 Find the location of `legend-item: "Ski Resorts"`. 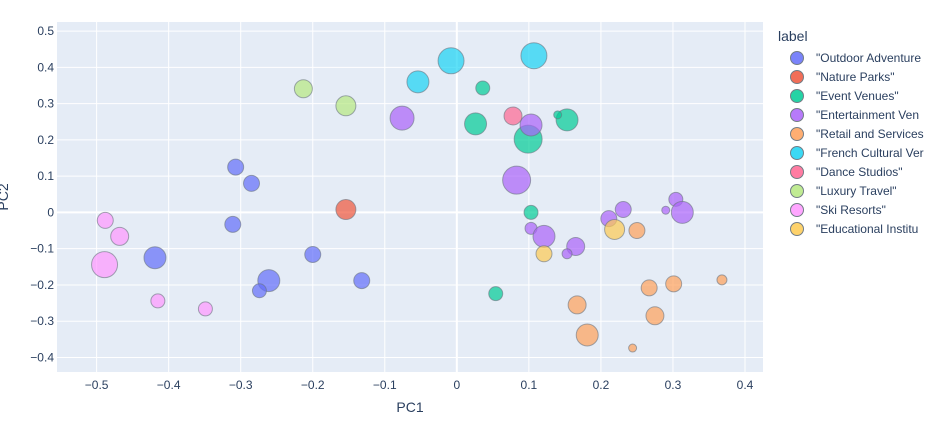

legend-item: "Ski Resorts" is located at coordinates (851, 209).